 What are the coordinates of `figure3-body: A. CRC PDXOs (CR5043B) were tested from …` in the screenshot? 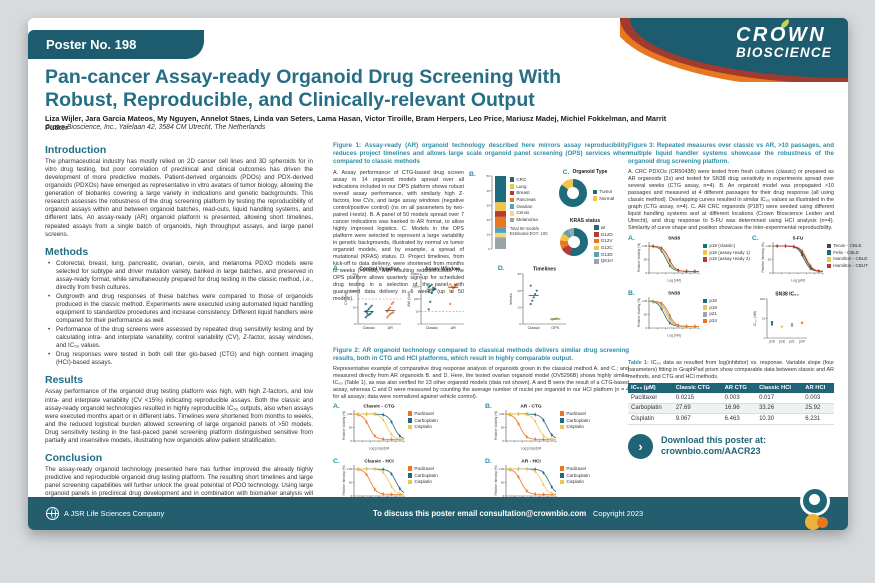 It's located at (731, 199).